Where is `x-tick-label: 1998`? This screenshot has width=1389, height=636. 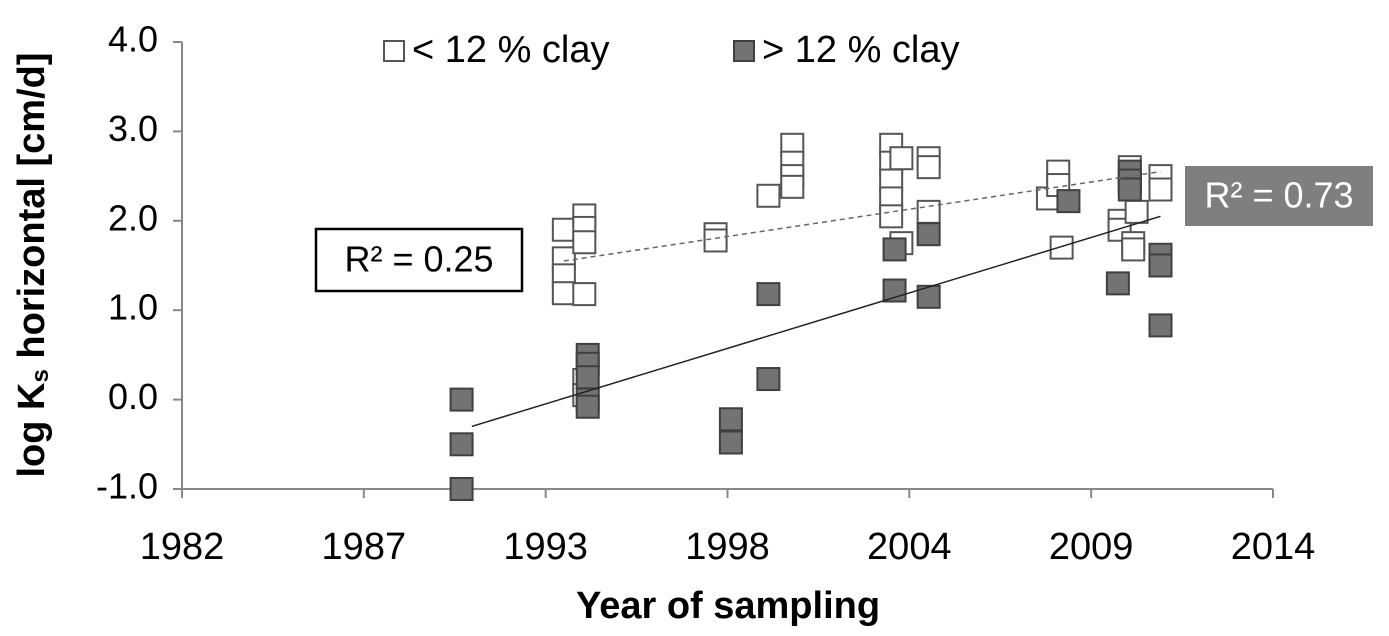 x-tick-label: 1998 is located at coordinates (727, 547).